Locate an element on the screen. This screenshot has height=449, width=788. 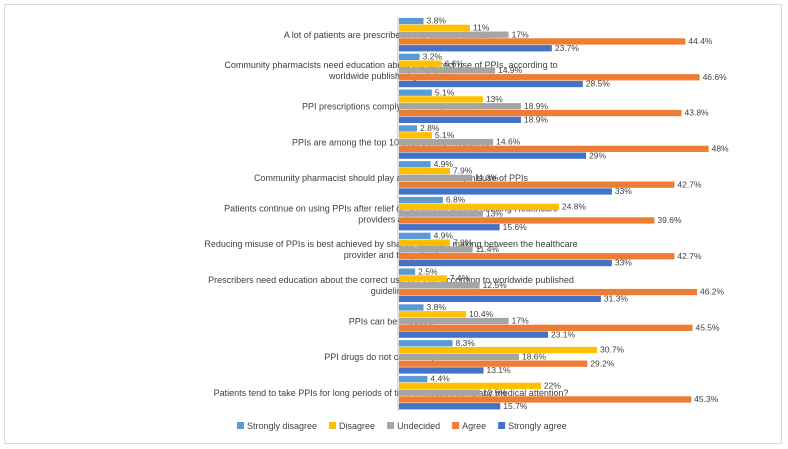
data-label: 29% is located at coordinates (597, 155).